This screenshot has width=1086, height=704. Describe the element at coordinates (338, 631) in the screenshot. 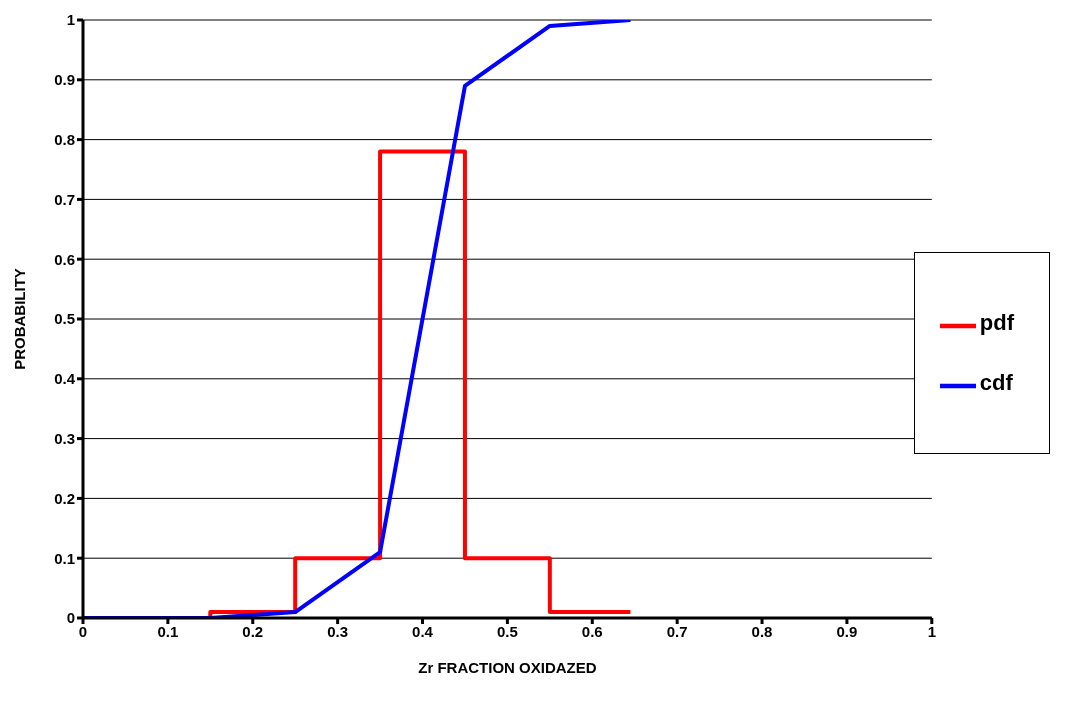

I see `x-tick-label: 0.3` at that location.